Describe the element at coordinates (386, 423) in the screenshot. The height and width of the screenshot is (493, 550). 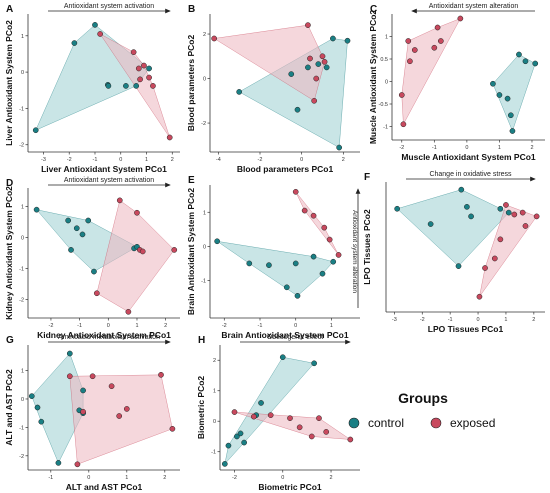
I see `legend-label-control: control` at that location.